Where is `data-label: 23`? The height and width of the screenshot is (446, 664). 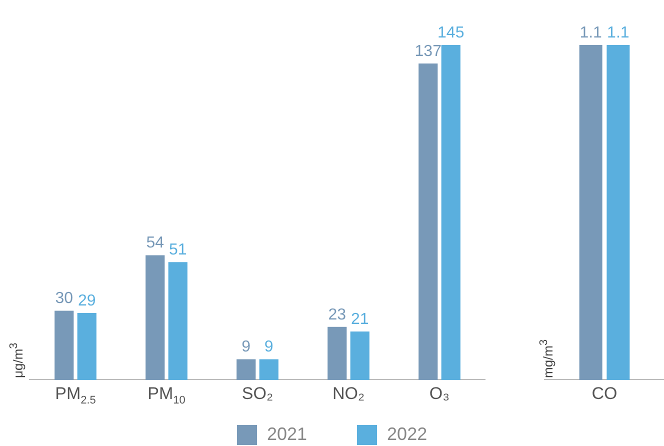
data-label: 23 is located at coordinates (337, 315).